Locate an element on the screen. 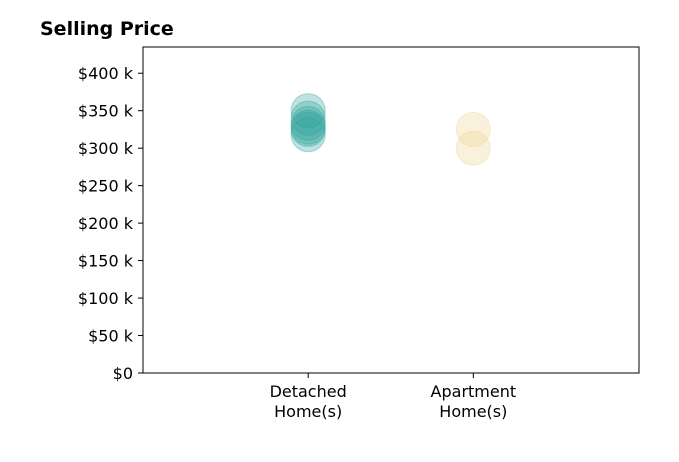 This screenshot has height=462, width=679. y-tick-label: $200 k is located at coordinates (106, 223).